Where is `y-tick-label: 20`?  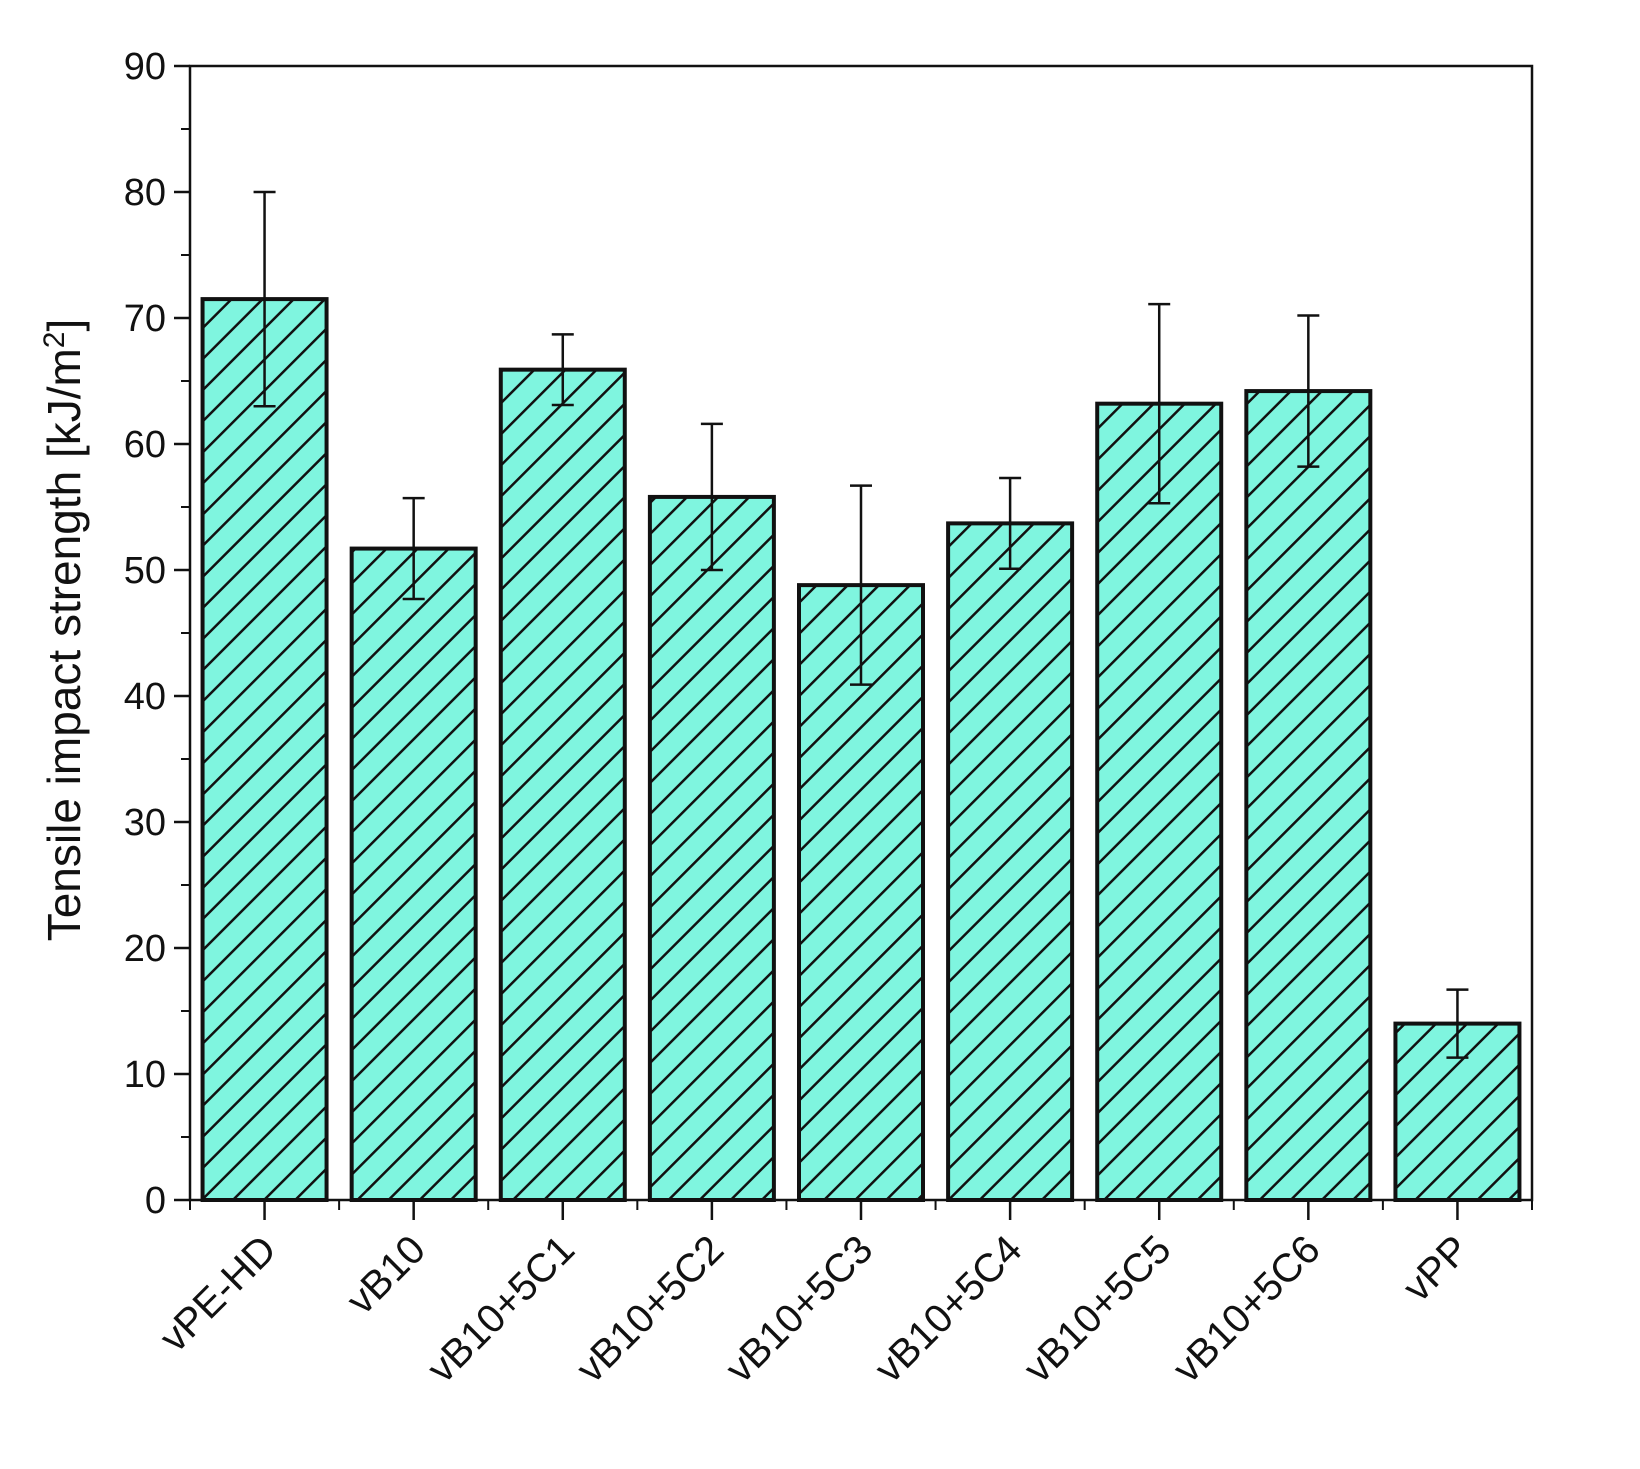
y-tick-label: 20 is located at coordinates (145, 949).